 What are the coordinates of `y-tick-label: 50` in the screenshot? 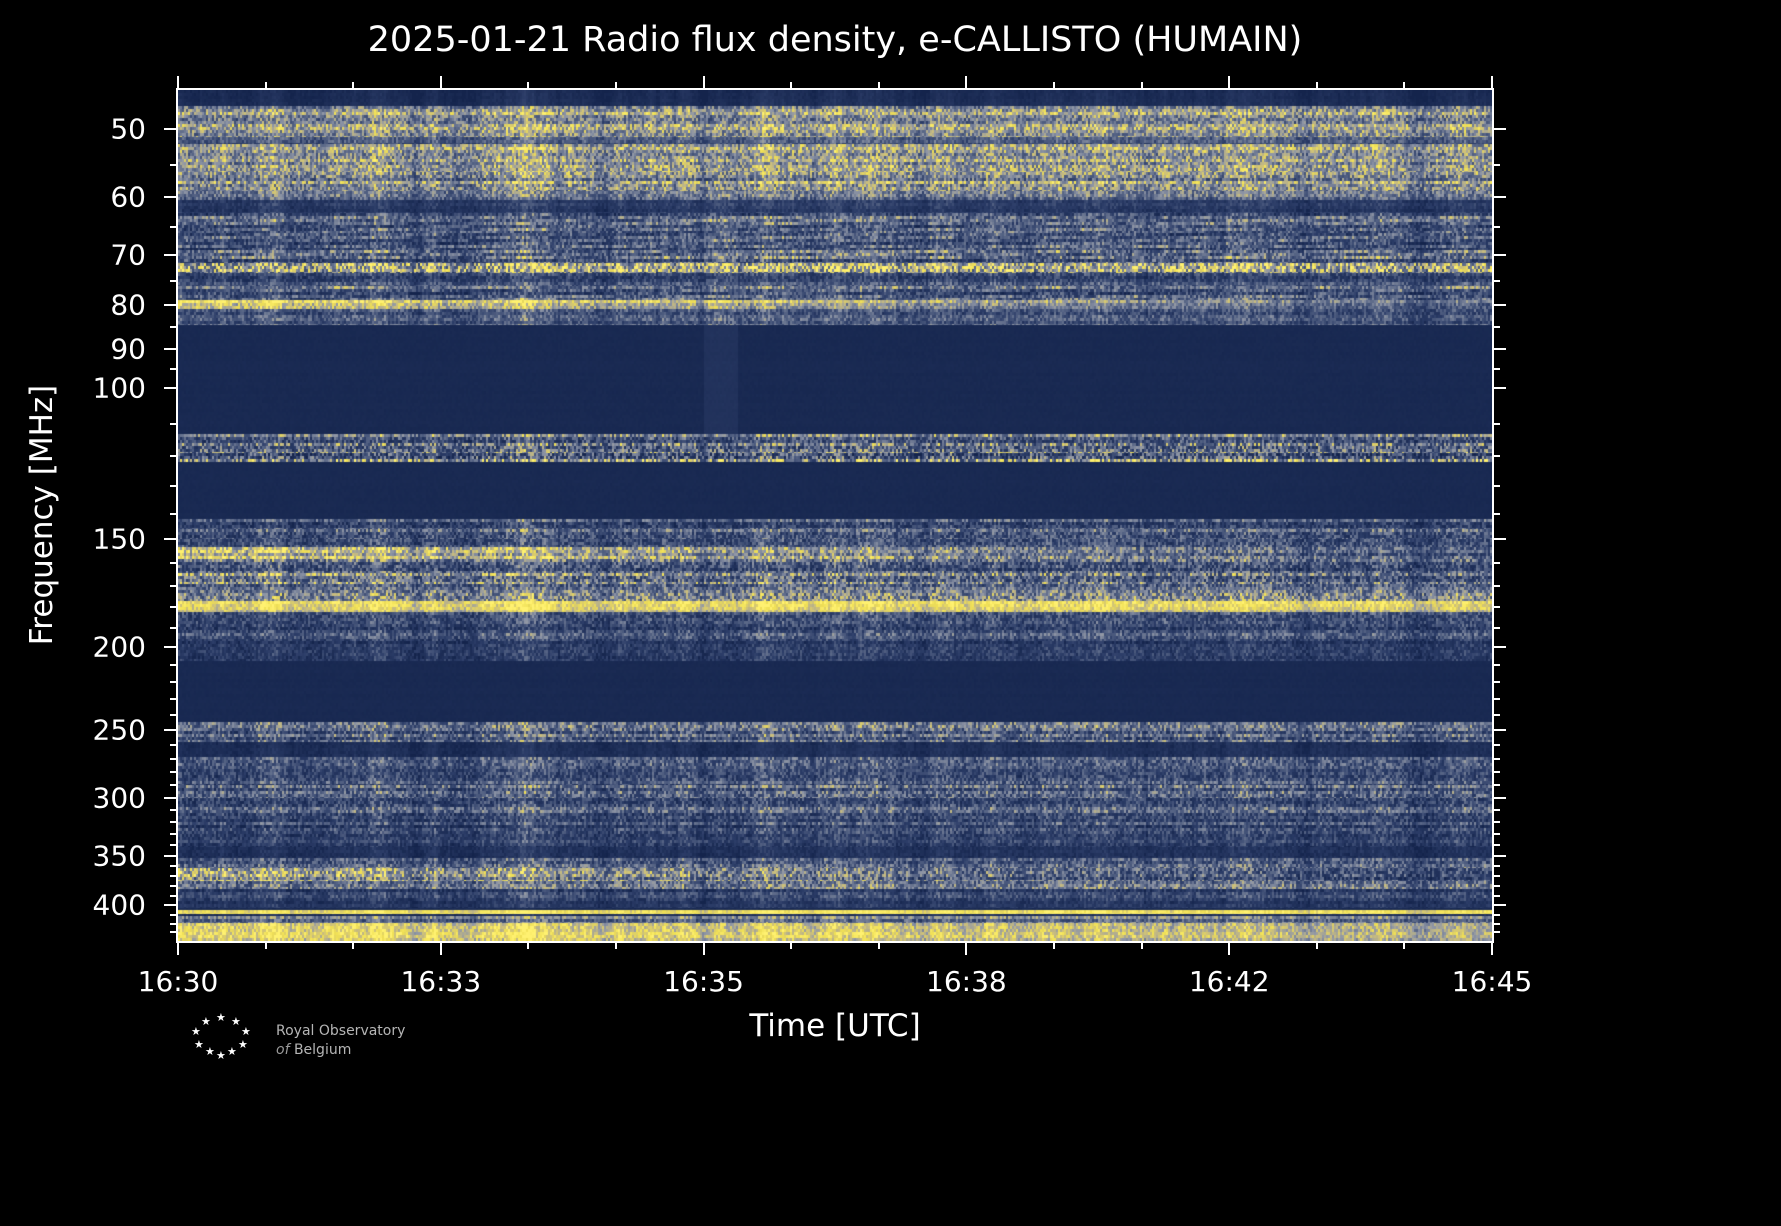 It's located at (128, 129).